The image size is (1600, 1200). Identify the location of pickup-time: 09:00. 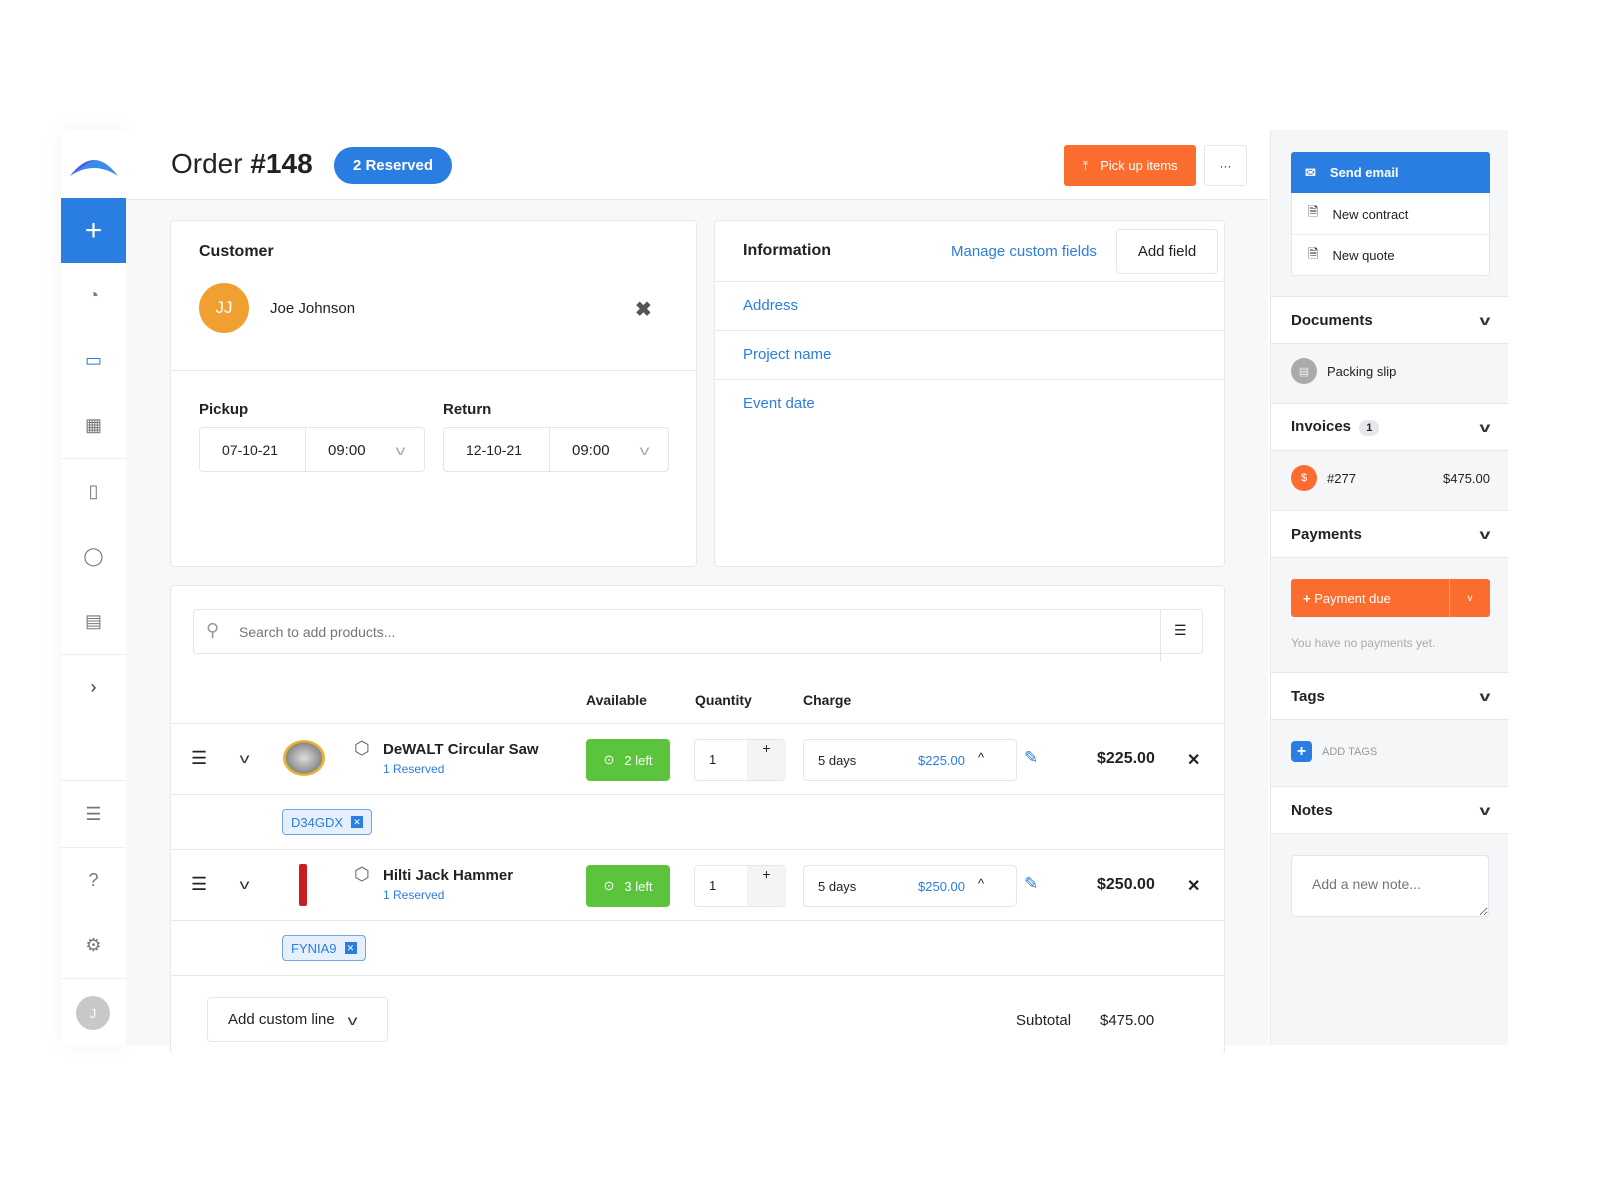
(347, 450).